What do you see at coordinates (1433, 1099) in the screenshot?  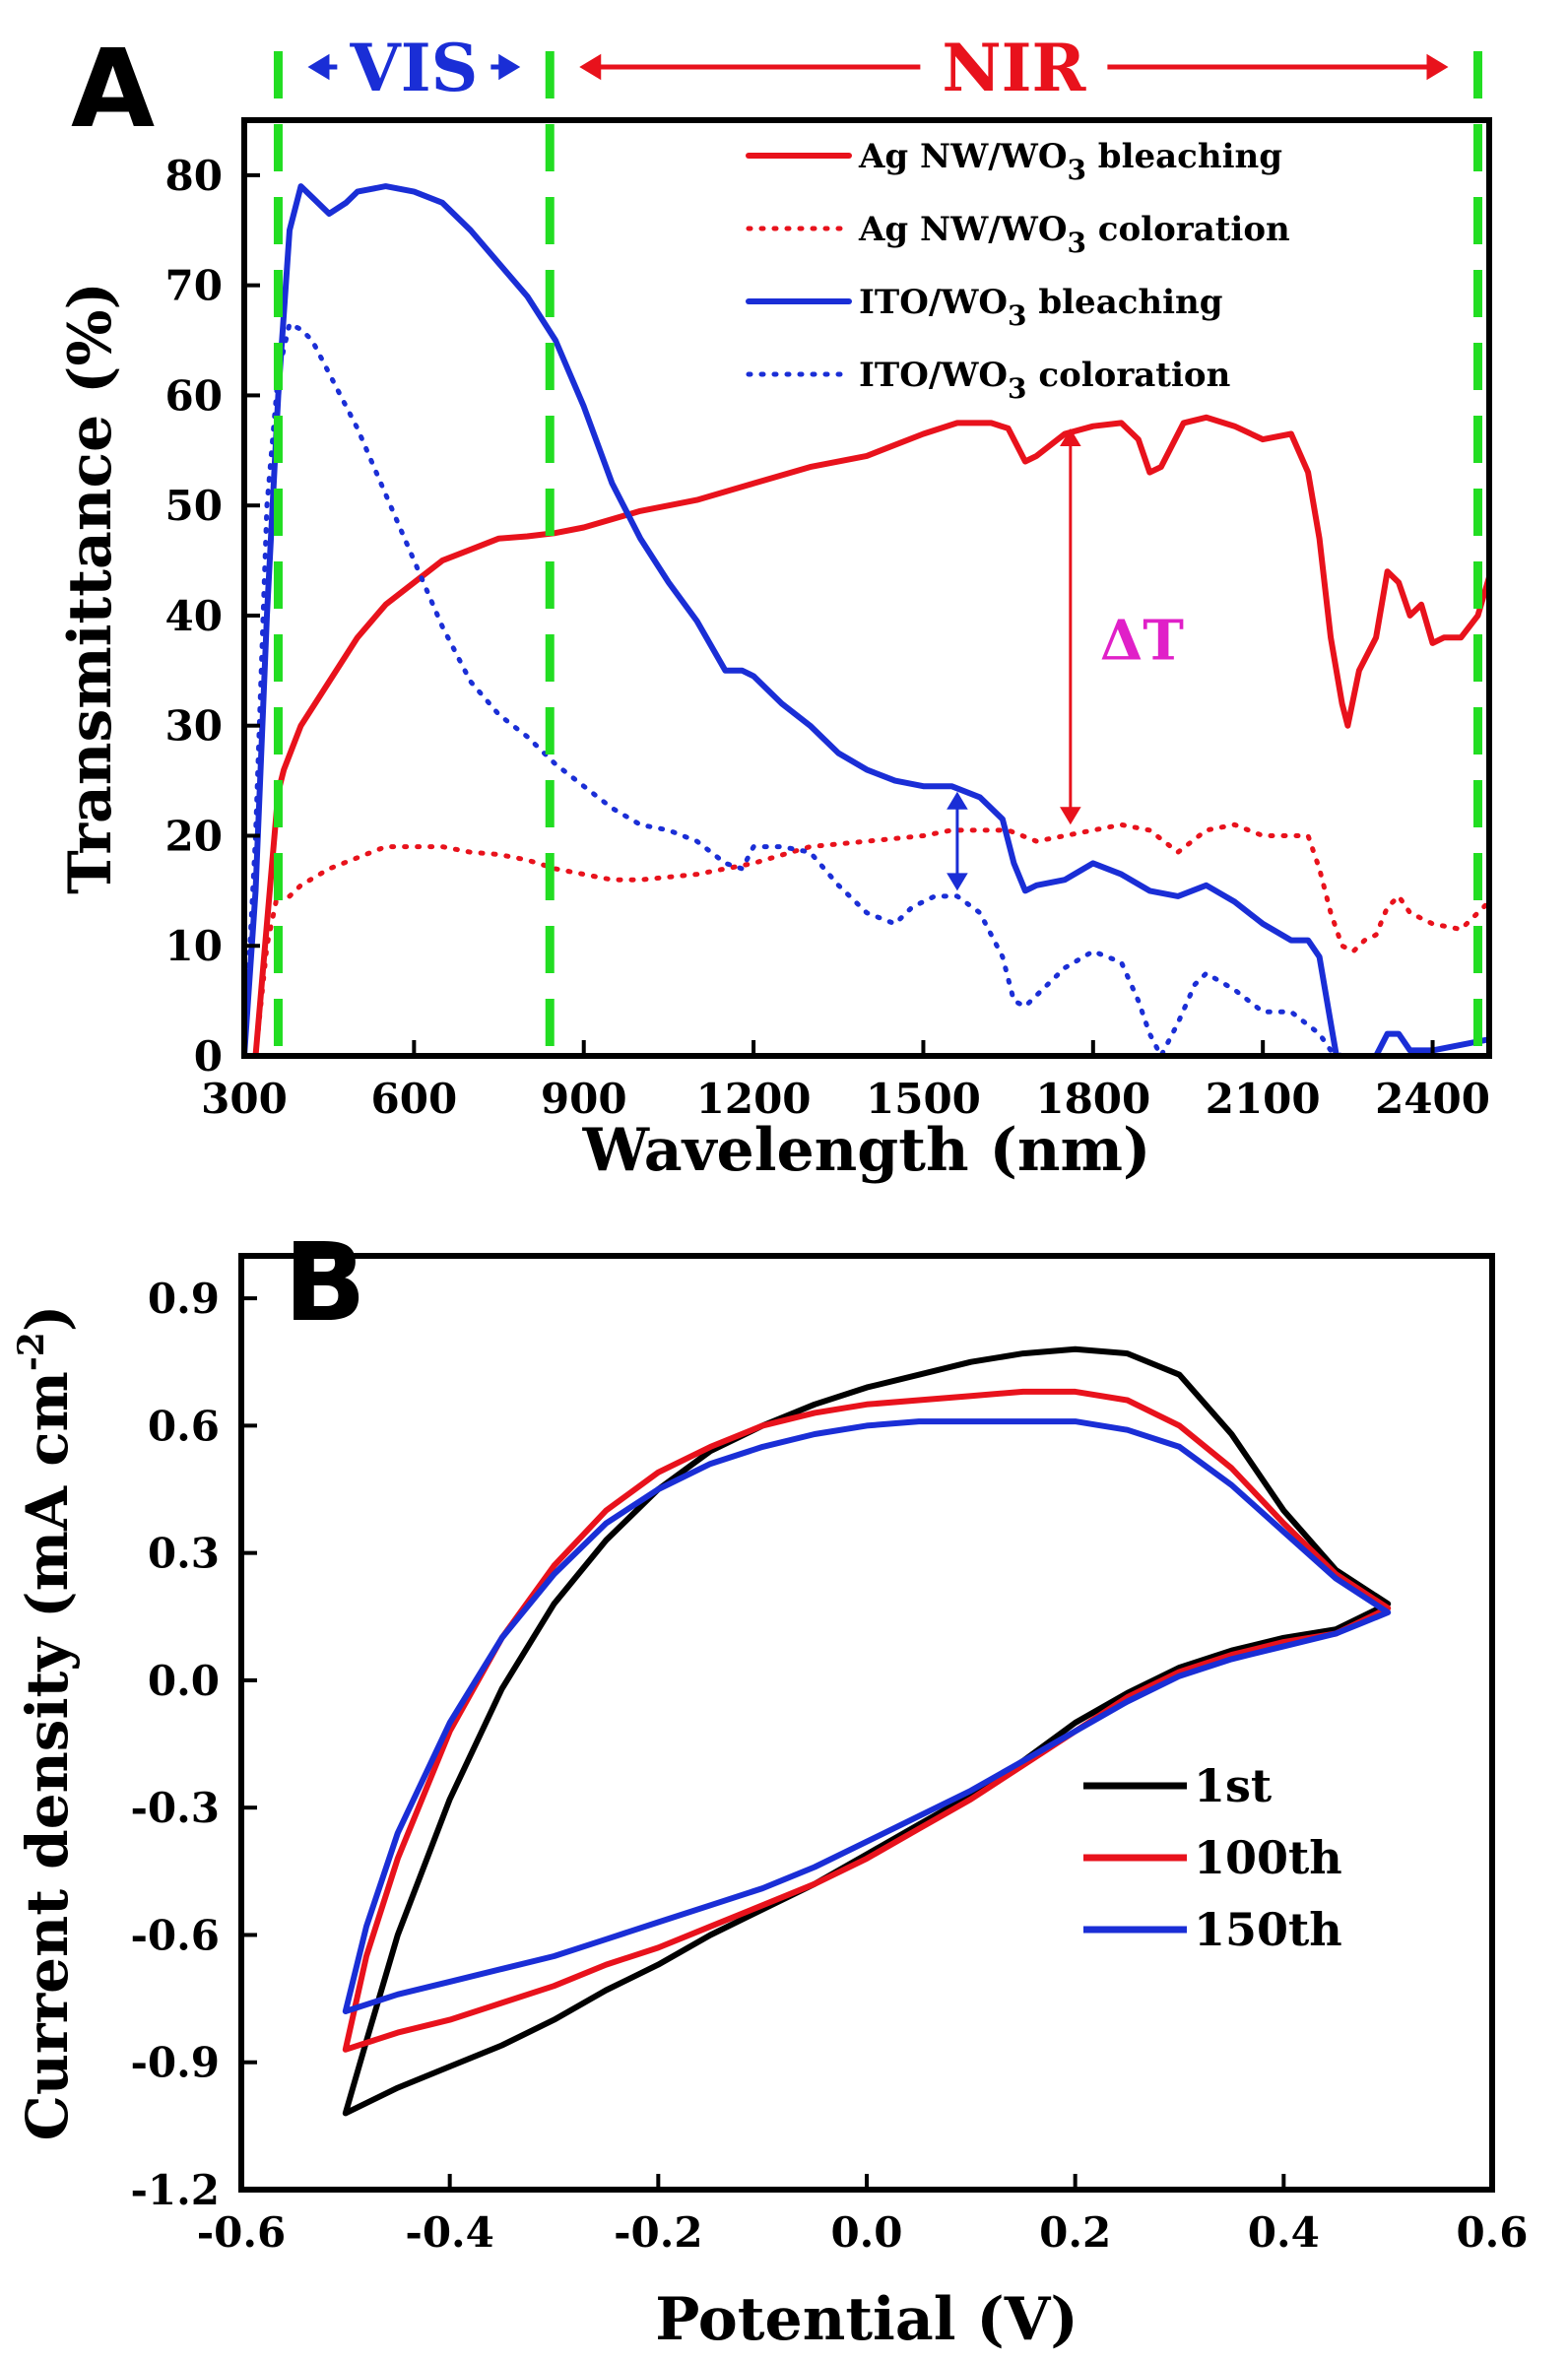 I see `x-tick-label-a-7: 2400` at bounding box center [1433, 1099].